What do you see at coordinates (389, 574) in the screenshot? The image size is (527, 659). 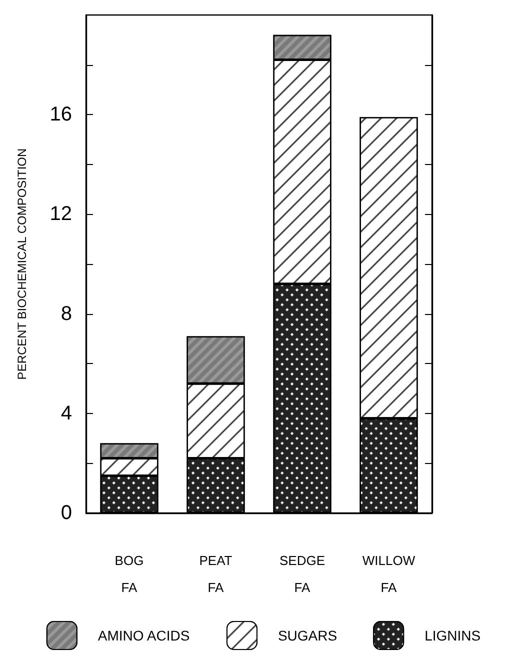 I see `x-tick-label: WILLOW FA` at bounding box center [389, 574].